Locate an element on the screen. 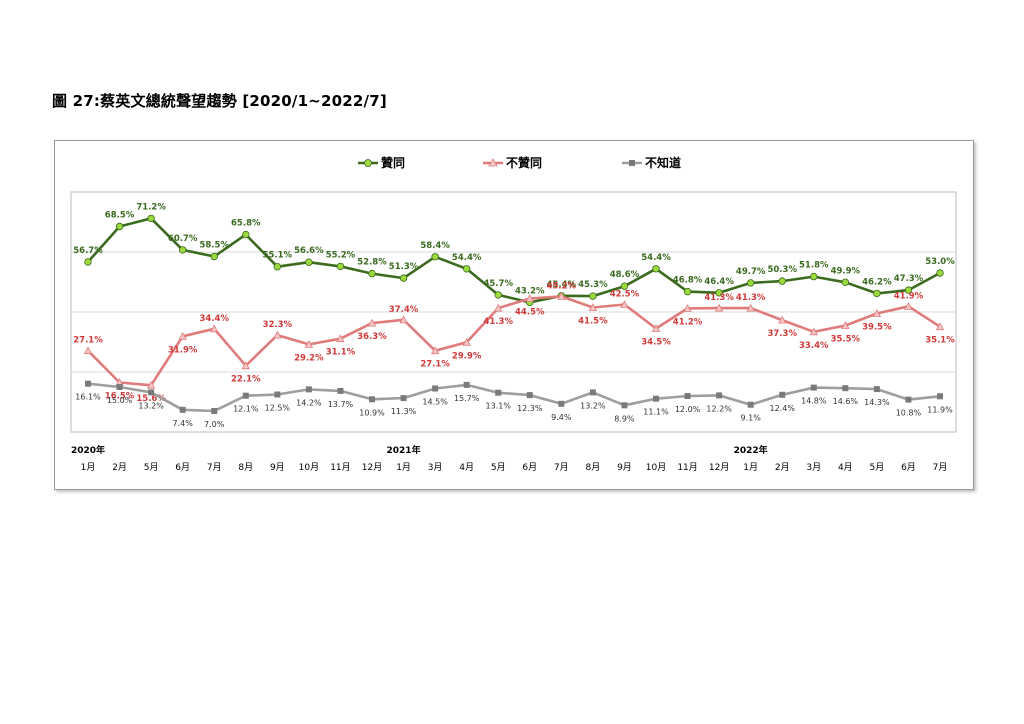  data-label-approve: 53.0% is located at coordinates (940, 262).